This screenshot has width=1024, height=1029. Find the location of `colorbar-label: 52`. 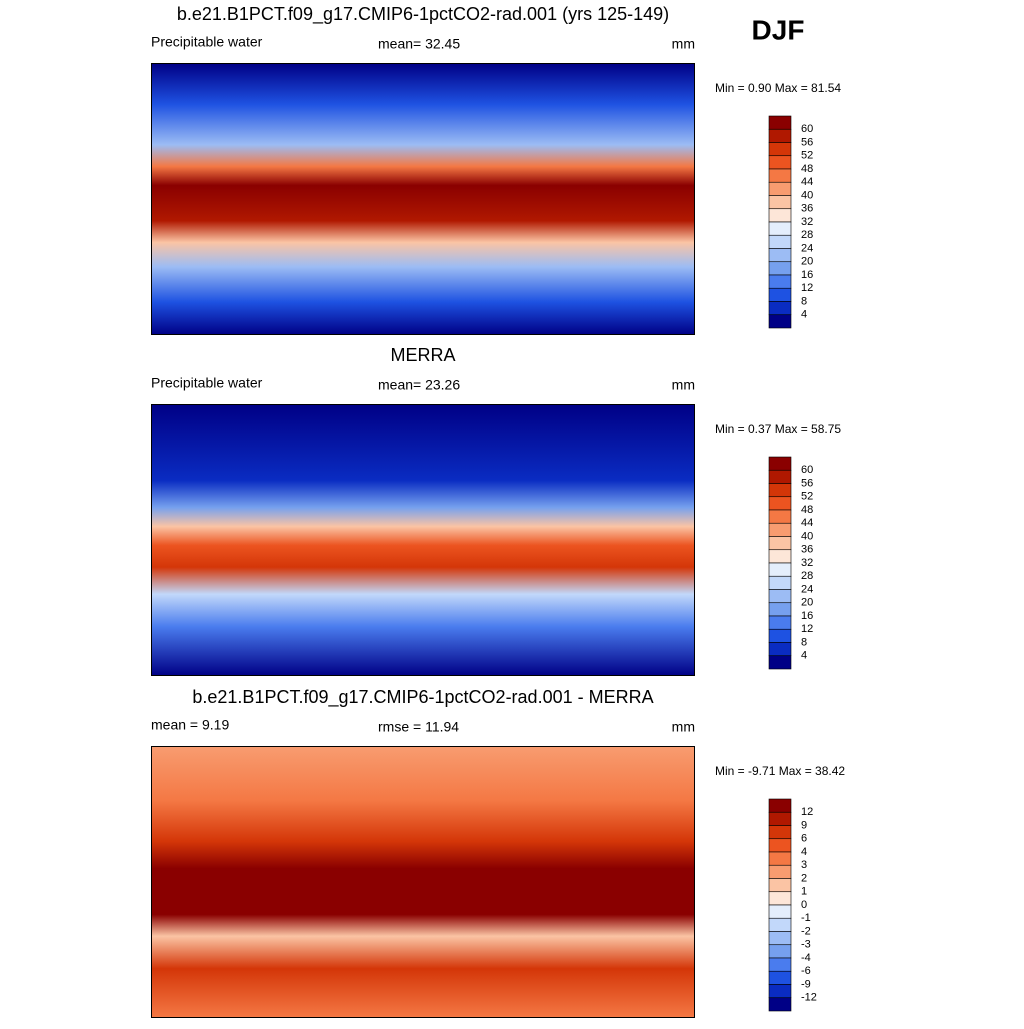

colorbar-label: 52 is located at coordinates (807, 156).